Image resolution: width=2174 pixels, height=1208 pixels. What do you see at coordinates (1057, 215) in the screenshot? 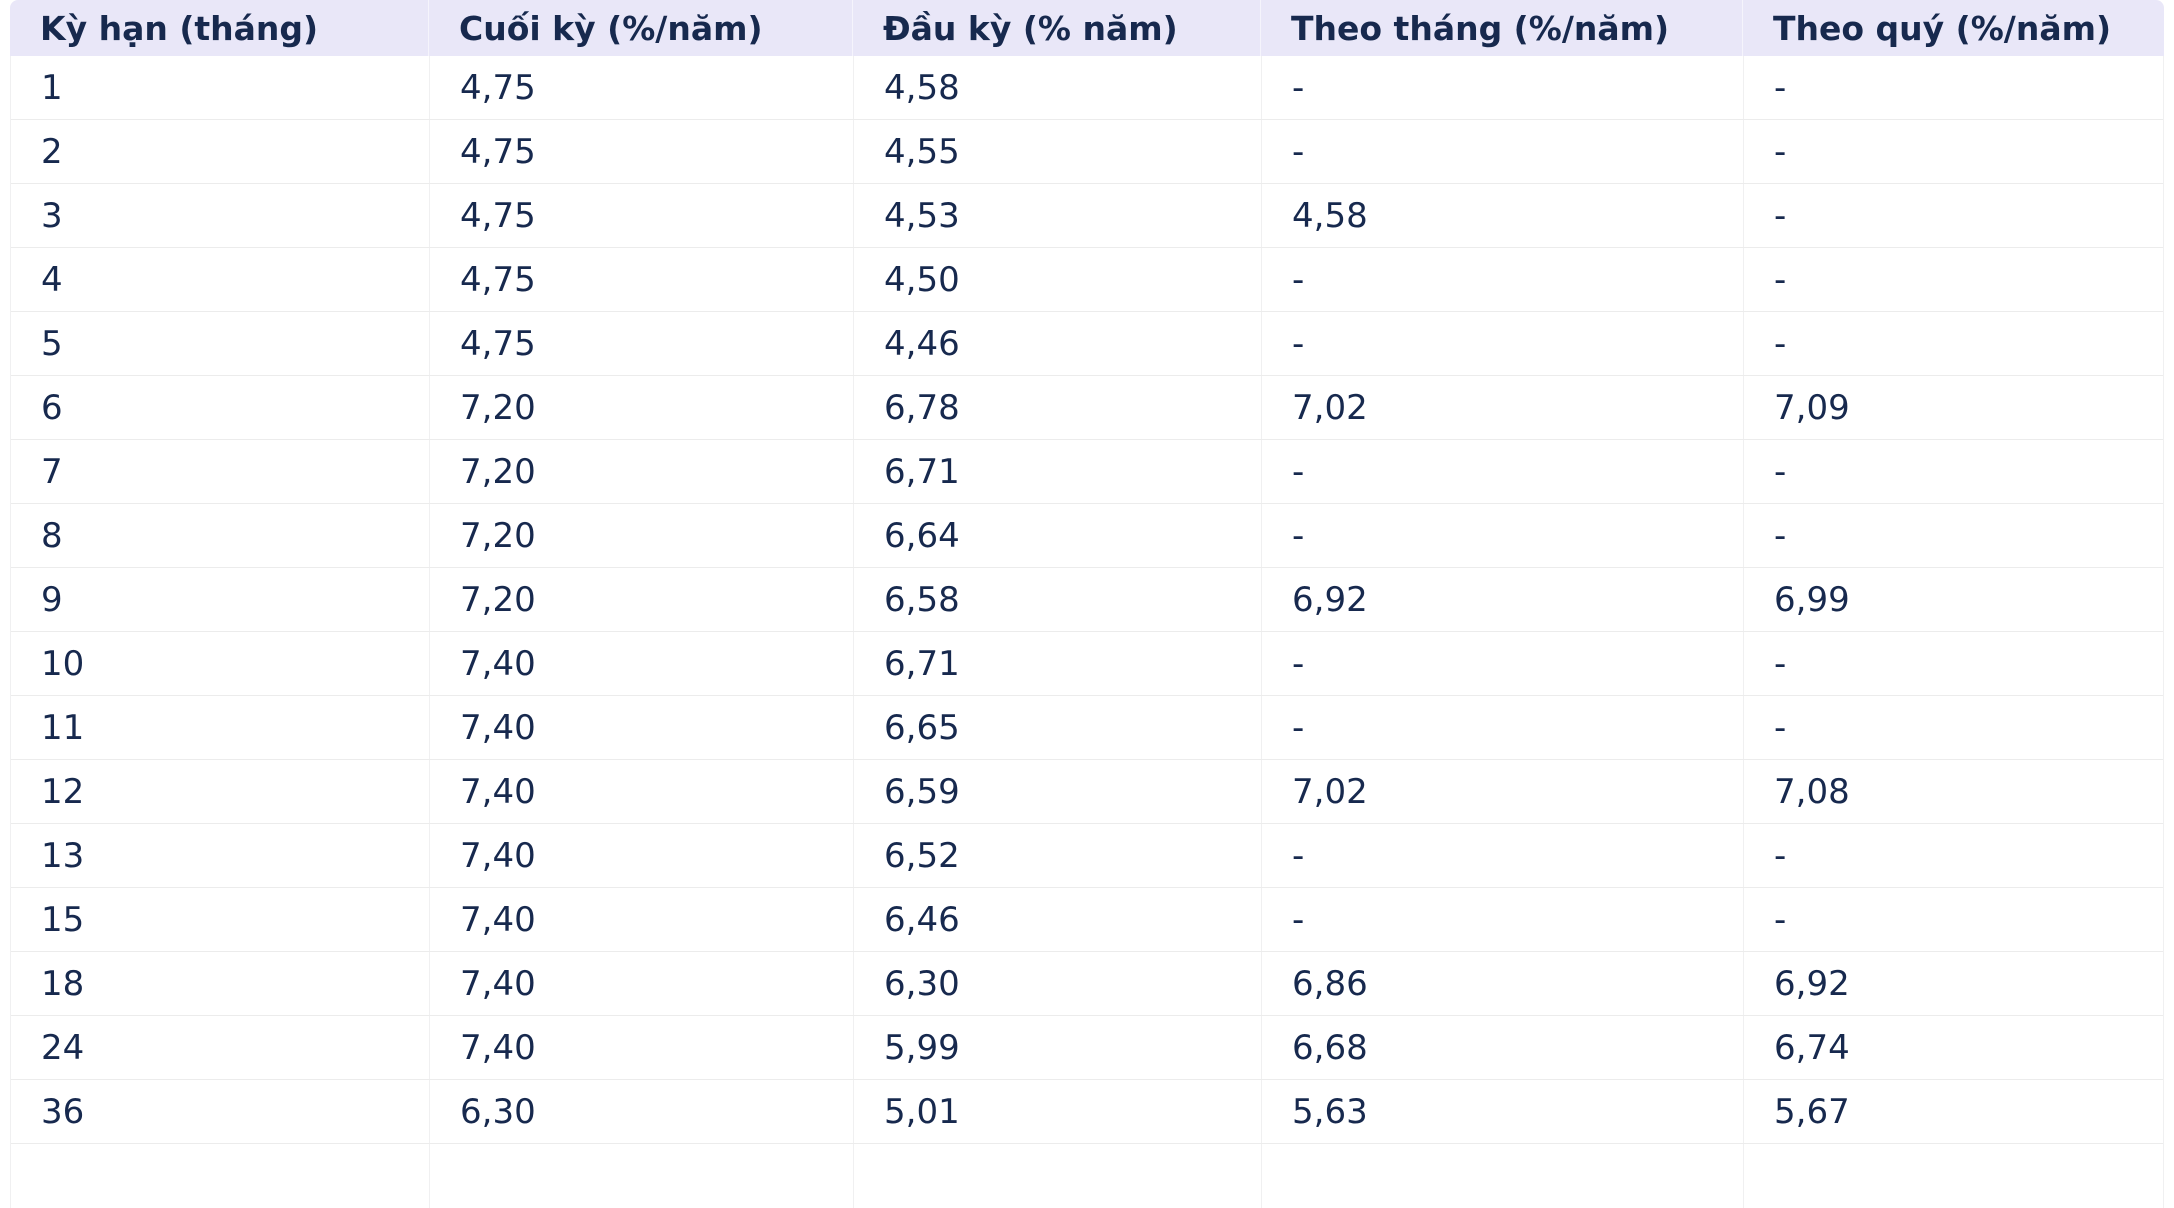
I see `cell-dau-ky: 4,53` at bounding box center [1057, 215].